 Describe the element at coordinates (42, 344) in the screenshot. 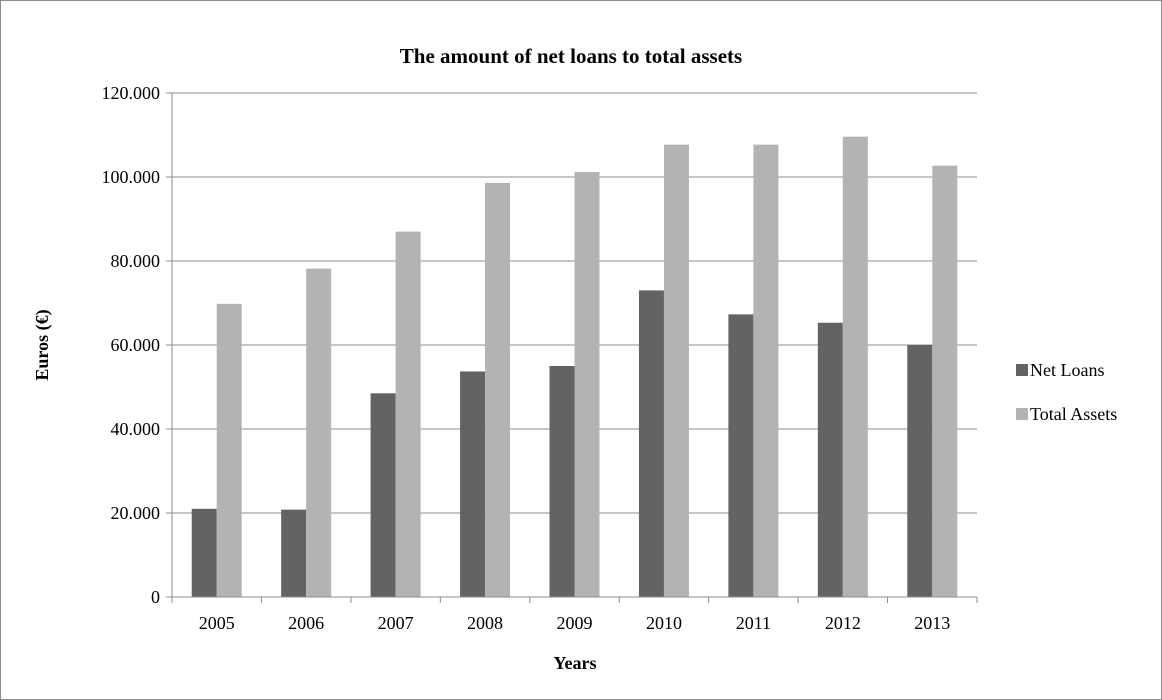

I see `y-axis-title: Euros (€)` at that location.